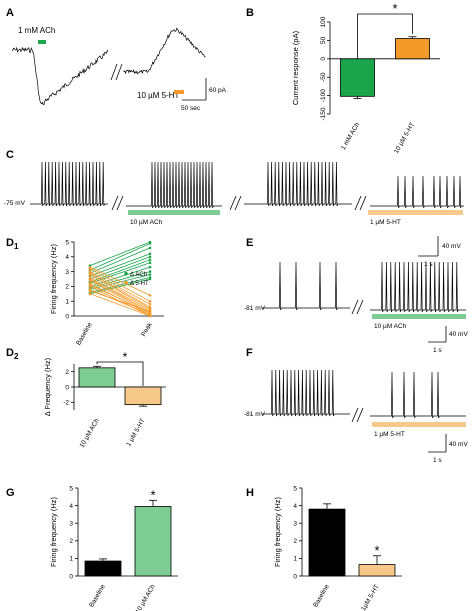 This screenshot has width=474, height=611. I want to click on ht-application-bar, so click(179, 92).